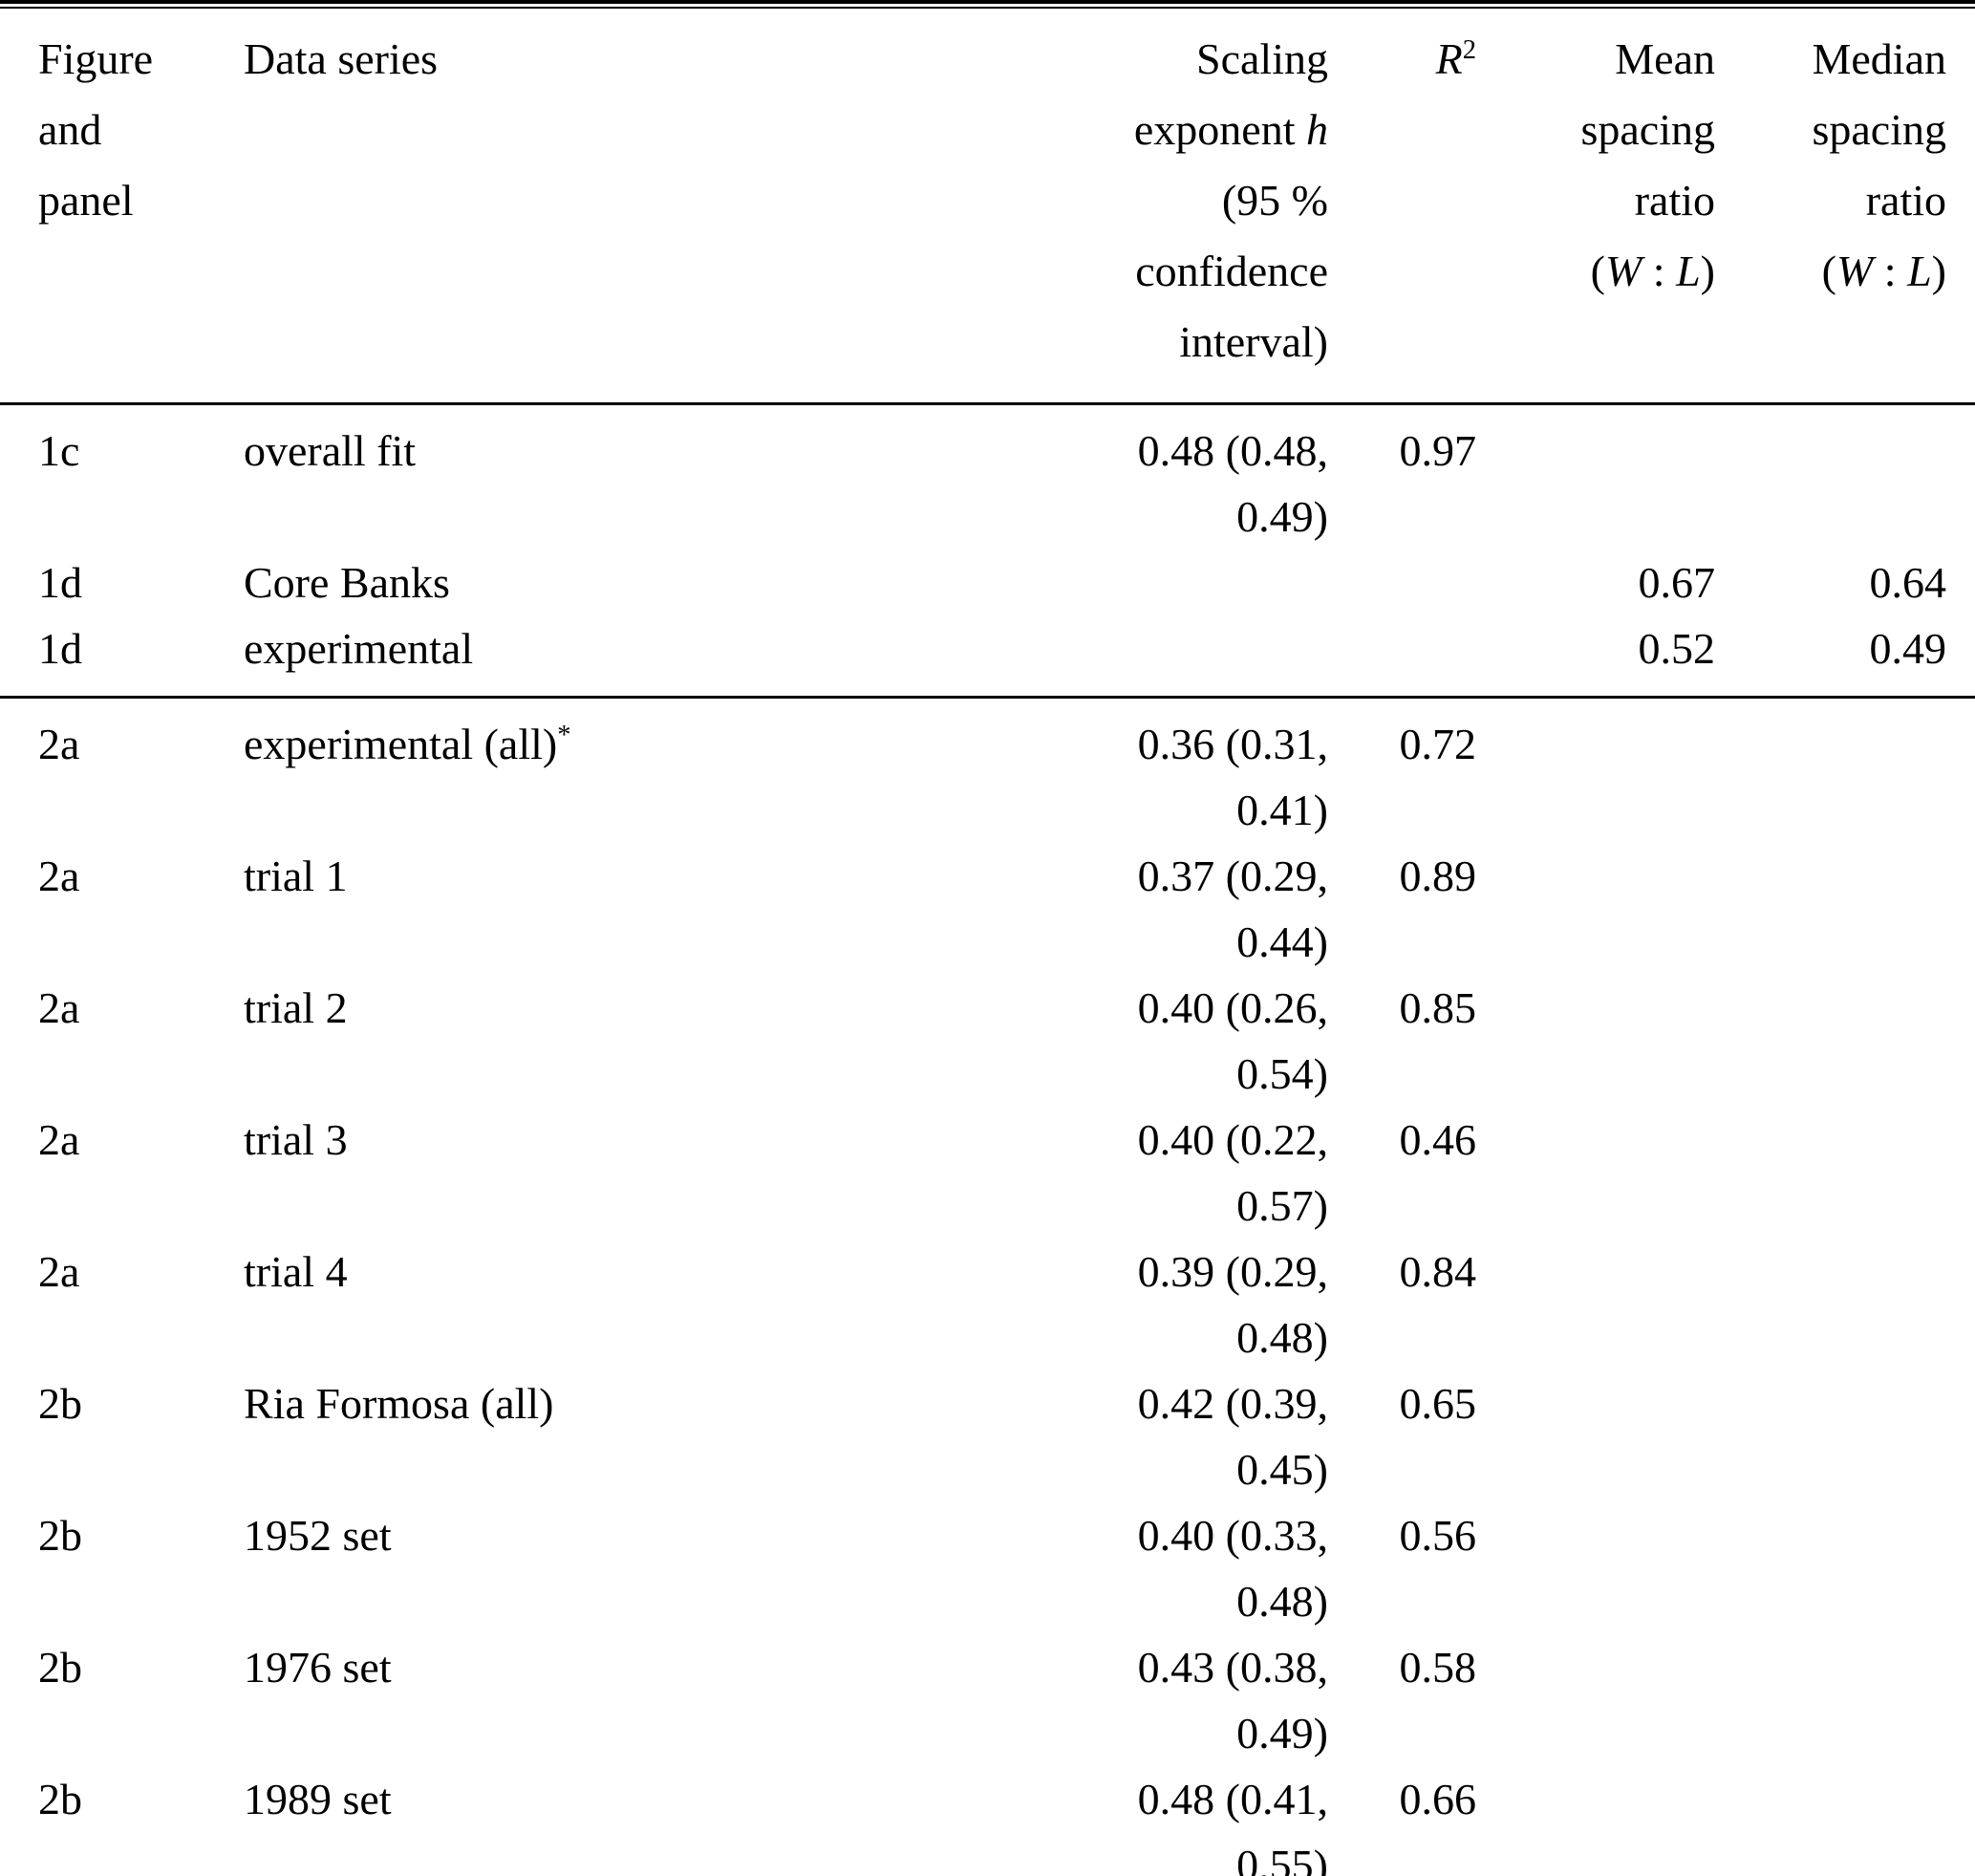  What do you see at coordinates (1455, 59) in the screenshot?
I see `header-line: R2` at bounding box center [1455, 59].